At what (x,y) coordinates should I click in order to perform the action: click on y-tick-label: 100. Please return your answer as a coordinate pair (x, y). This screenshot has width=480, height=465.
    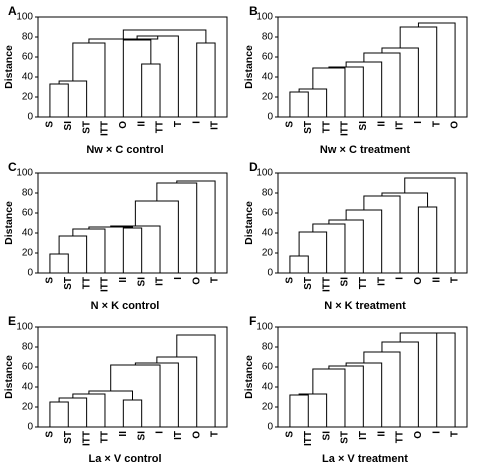
    Looking at the image, I should click on (264, 173).